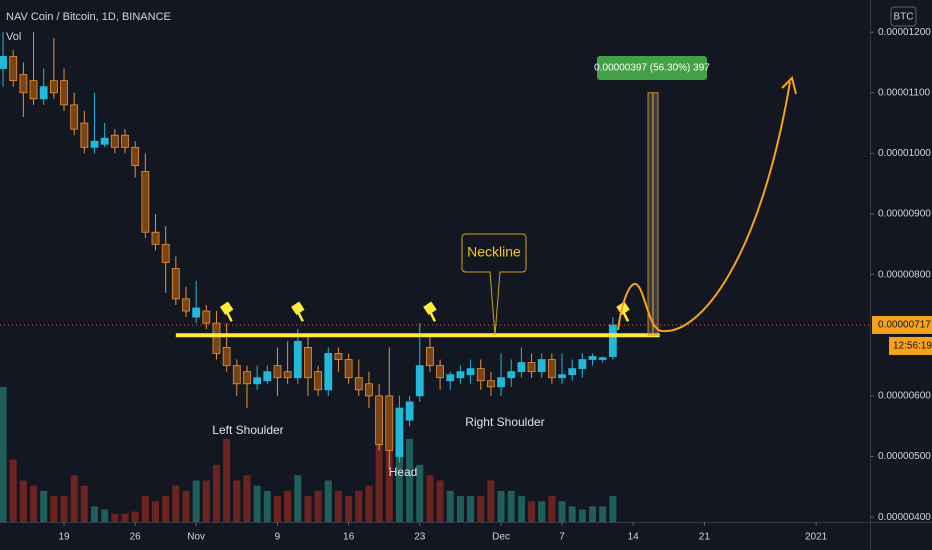 The width and height of the screenshot is (932, 550). I want to click on last-price-box, so click(902, 324).